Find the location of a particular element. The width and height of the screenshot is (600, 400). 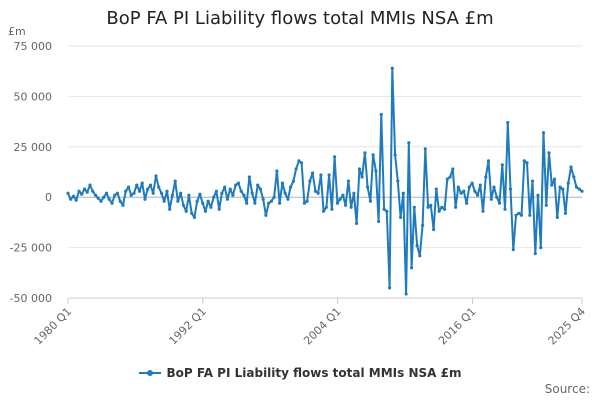

y-tick-label: 50 000 is located at coordinates (33, 96).